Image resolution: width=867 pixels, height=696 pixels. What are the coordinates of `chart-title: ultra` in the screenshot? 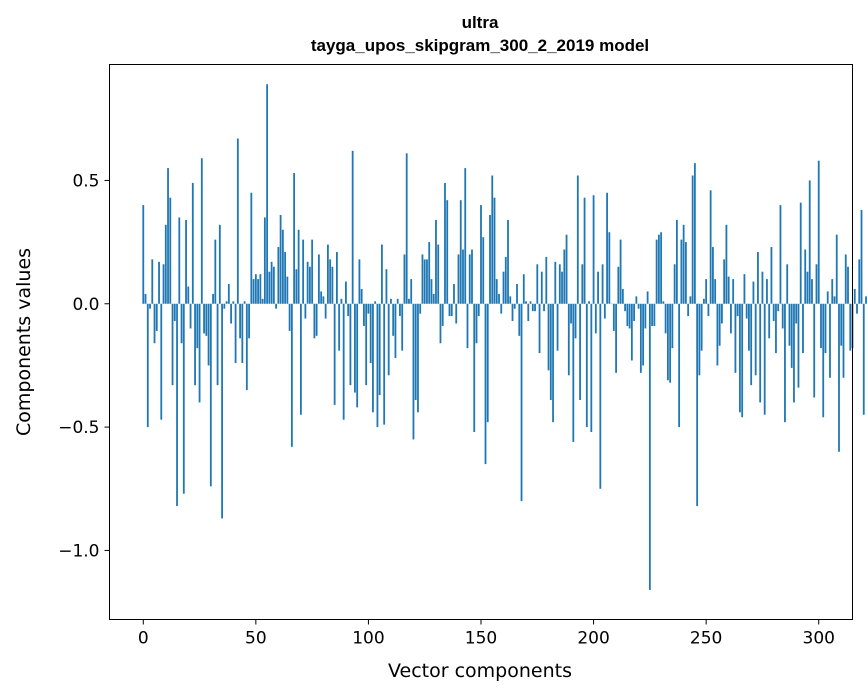 It's located at (480, 22).